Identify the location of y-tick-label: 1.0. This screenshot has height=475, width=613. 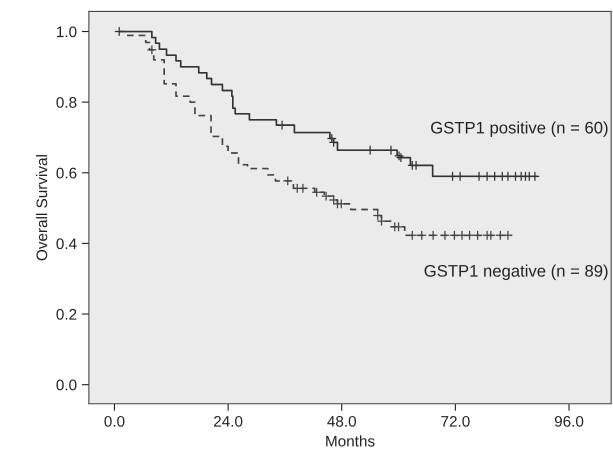
(66, 32).